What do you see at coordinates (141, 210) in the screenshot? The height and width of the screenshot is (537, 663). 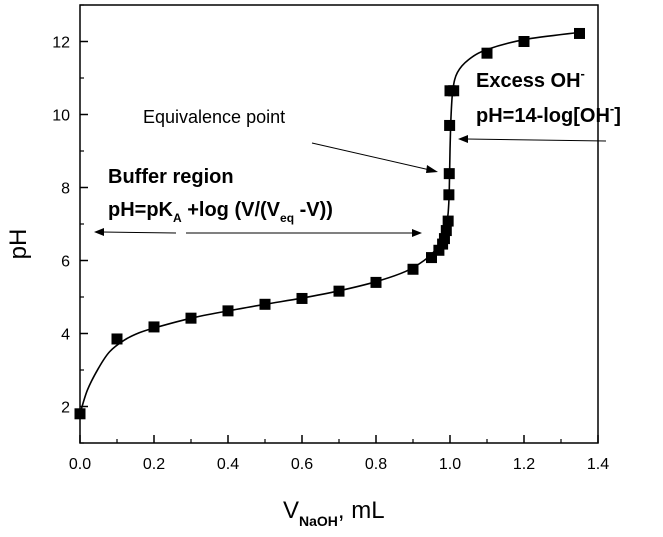 I see `buffer-formula-part-a: pH=pK` at bounding box center [141, 210].